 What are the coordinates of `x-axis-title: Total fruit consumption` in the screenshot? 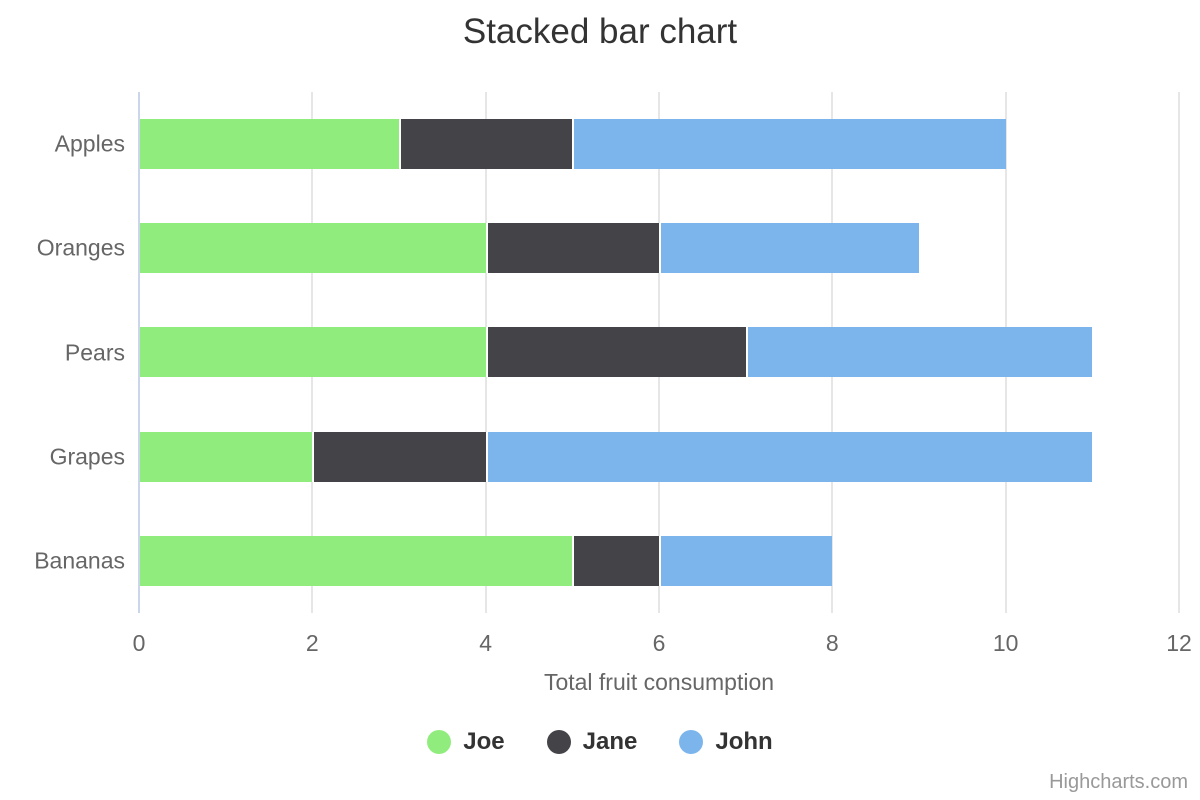 It's located at (659, 682).